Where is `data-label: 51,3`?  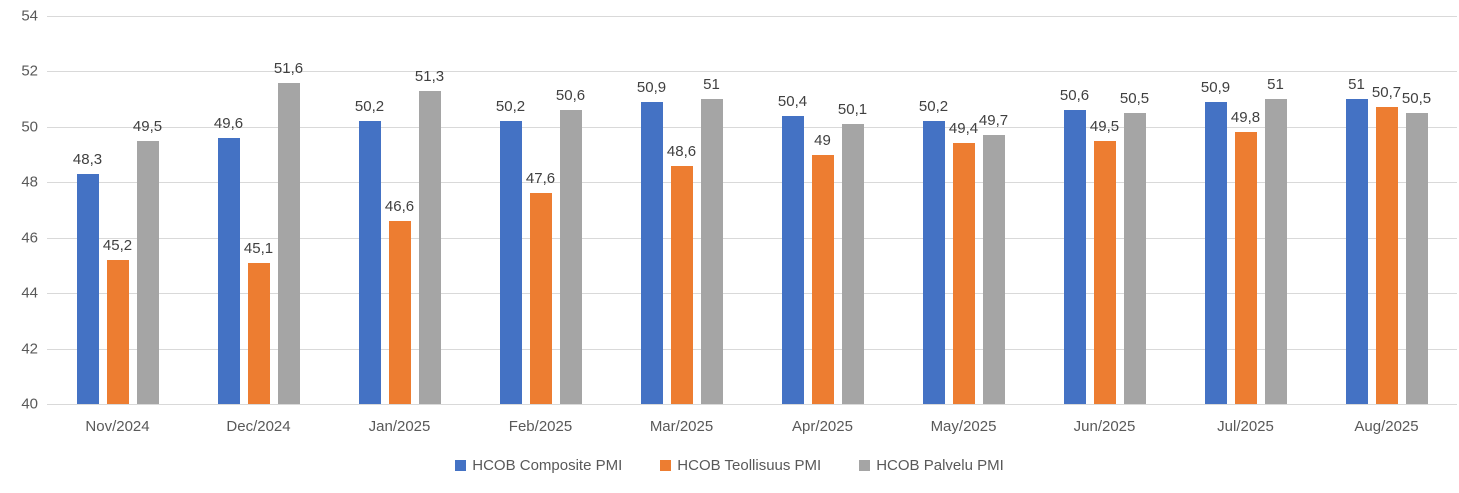
data-label: 51,3 is located at coordinates (429, 76).